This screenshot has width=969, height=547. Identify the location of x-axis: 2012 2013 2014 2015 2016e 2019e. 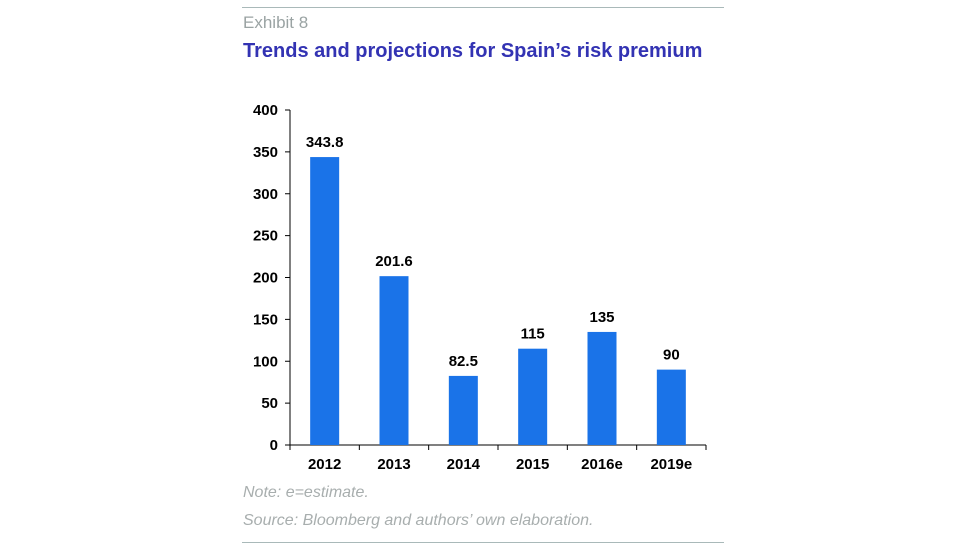
(498, 458).